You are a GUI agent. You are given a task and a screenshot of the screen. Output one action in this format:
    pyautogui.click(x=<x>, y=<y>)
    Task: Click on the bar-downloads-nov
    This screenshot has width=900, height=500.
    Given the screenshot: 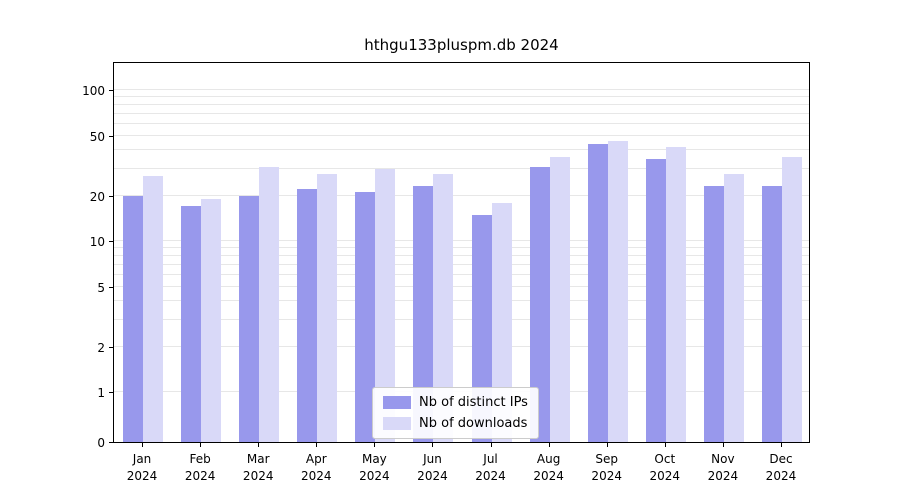 What is the action you would take?
    pyautogui.click(x=733, y=307)
    